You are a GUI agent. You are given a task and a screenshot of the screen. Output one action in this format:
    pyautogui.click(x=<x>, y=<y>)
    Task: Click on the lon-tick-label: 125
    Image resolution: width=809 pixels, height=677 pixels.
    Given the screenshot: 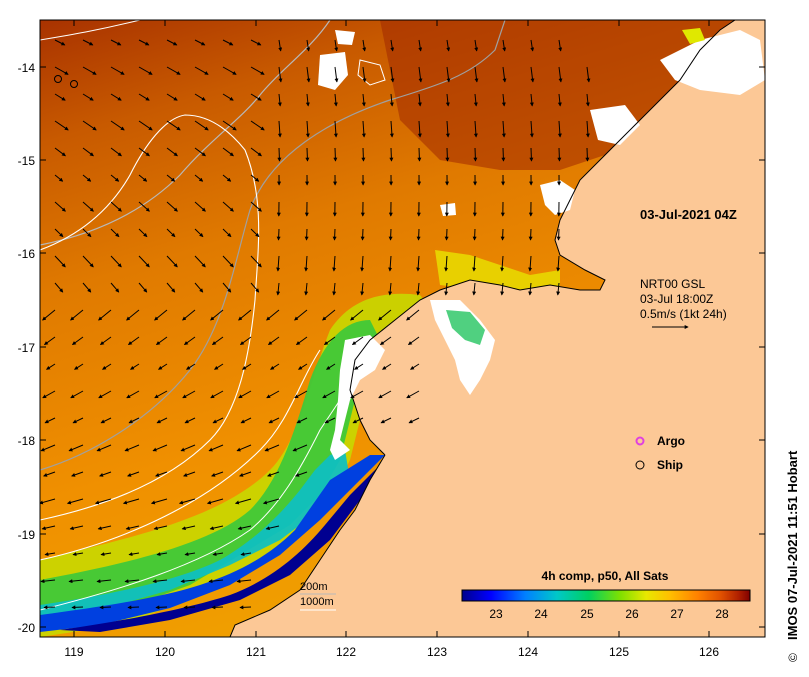 What is the action you would take?
    pyautogui.click(x=619, y=652)
    